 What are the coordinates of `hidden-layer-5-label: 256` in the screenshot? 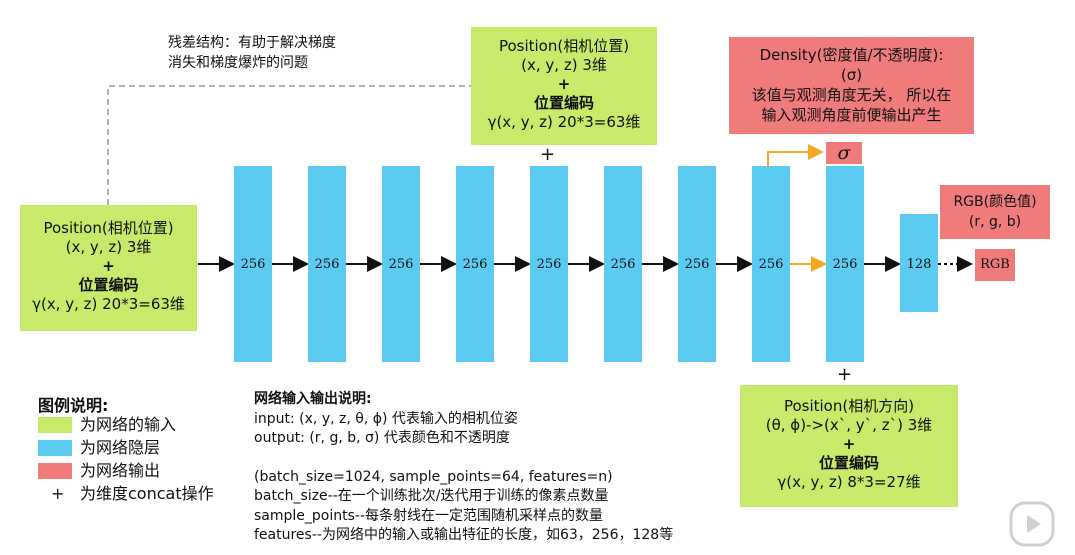 It's located at (549, 264).